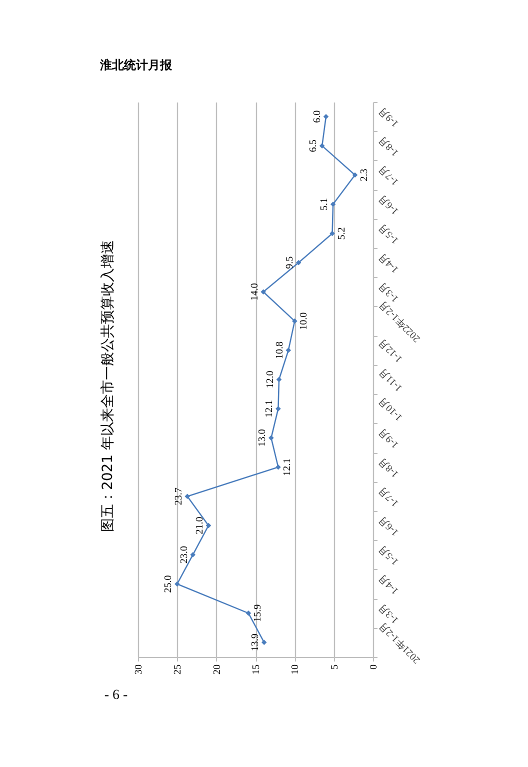 This screenshot has height=767, width=528. Describe the element at coordinates (314, 146) in the screenshot. I see `data-label: 6.5` at that location.